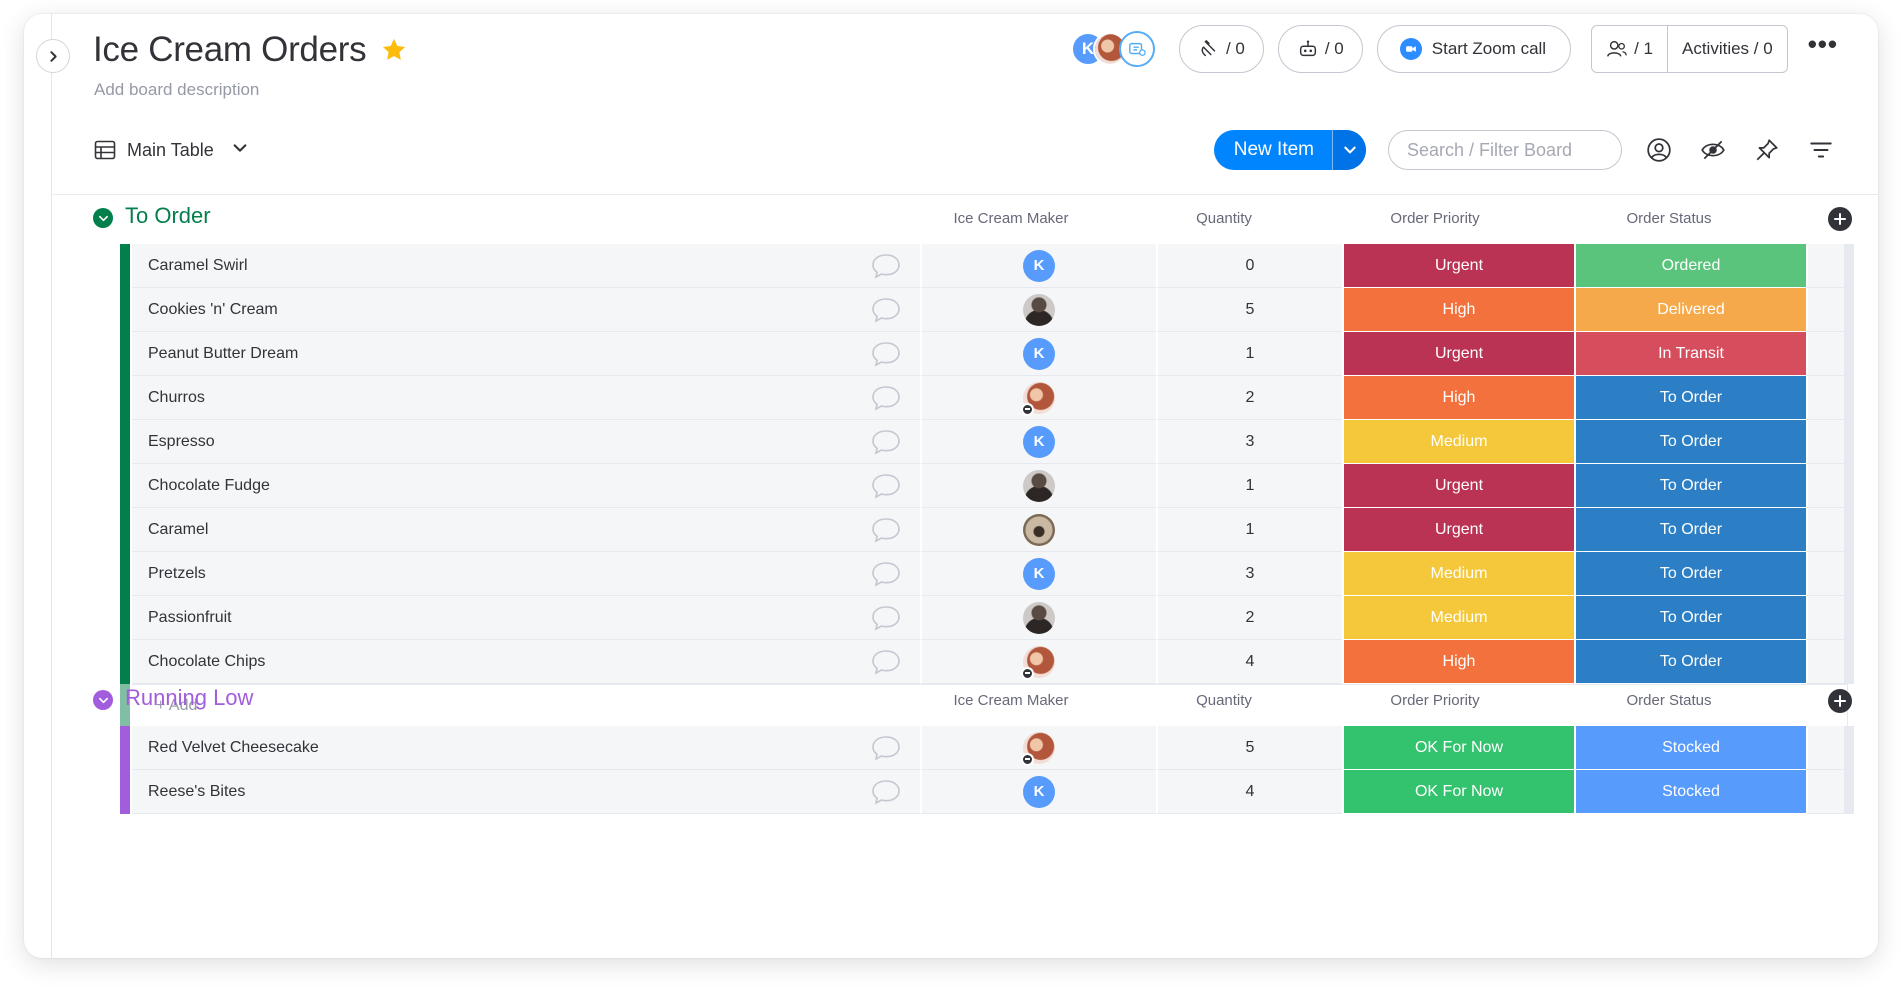 The width and height of the screenshot is (1901, 991). What do you see at coordinates (223, 353) in the screenshot?
I see `item-name: Peanut Butter Dream` at bounding box center [223, 353].